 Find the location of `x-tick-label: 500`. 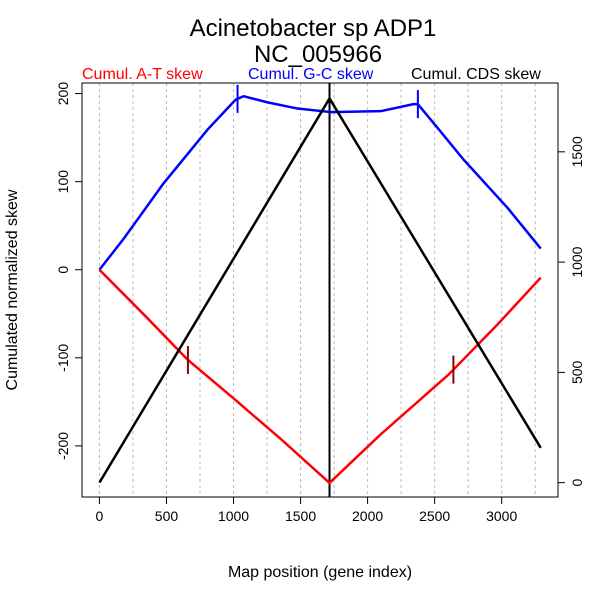

x-tick-label: 500 is located at coordinates (167, 516).